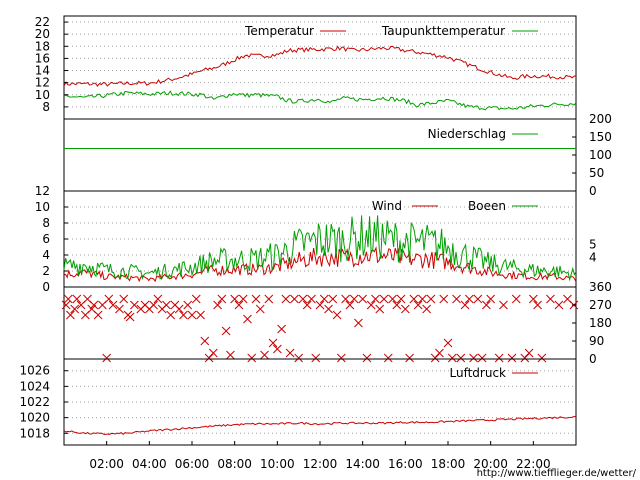  Describe the element at coordinates (600, 287) in the screenshot. I see `y-tick-label: 360` at that location.